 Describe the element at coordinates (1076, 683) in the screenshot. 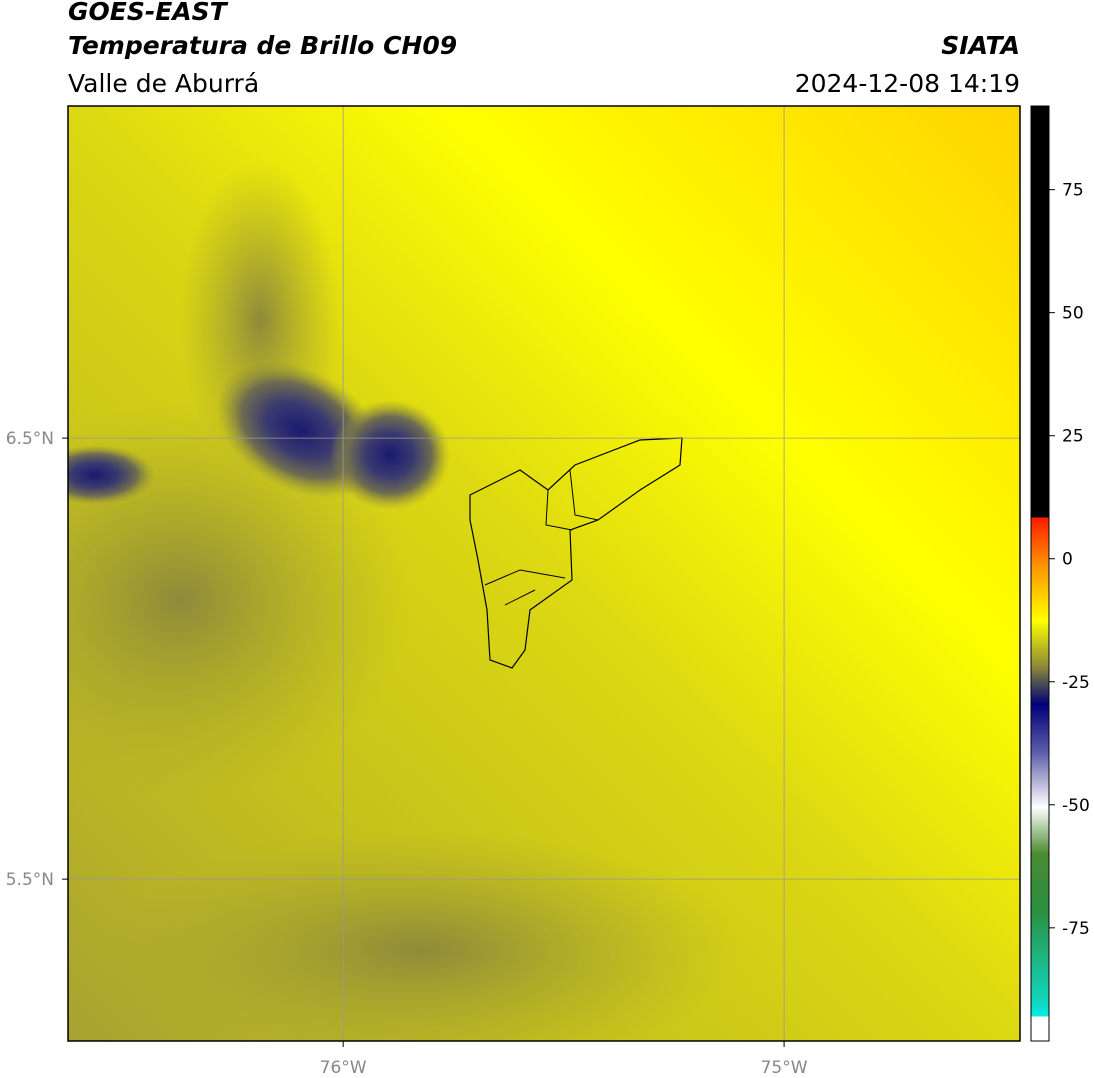

I see `colorbar-tick-label: -25` at that location.